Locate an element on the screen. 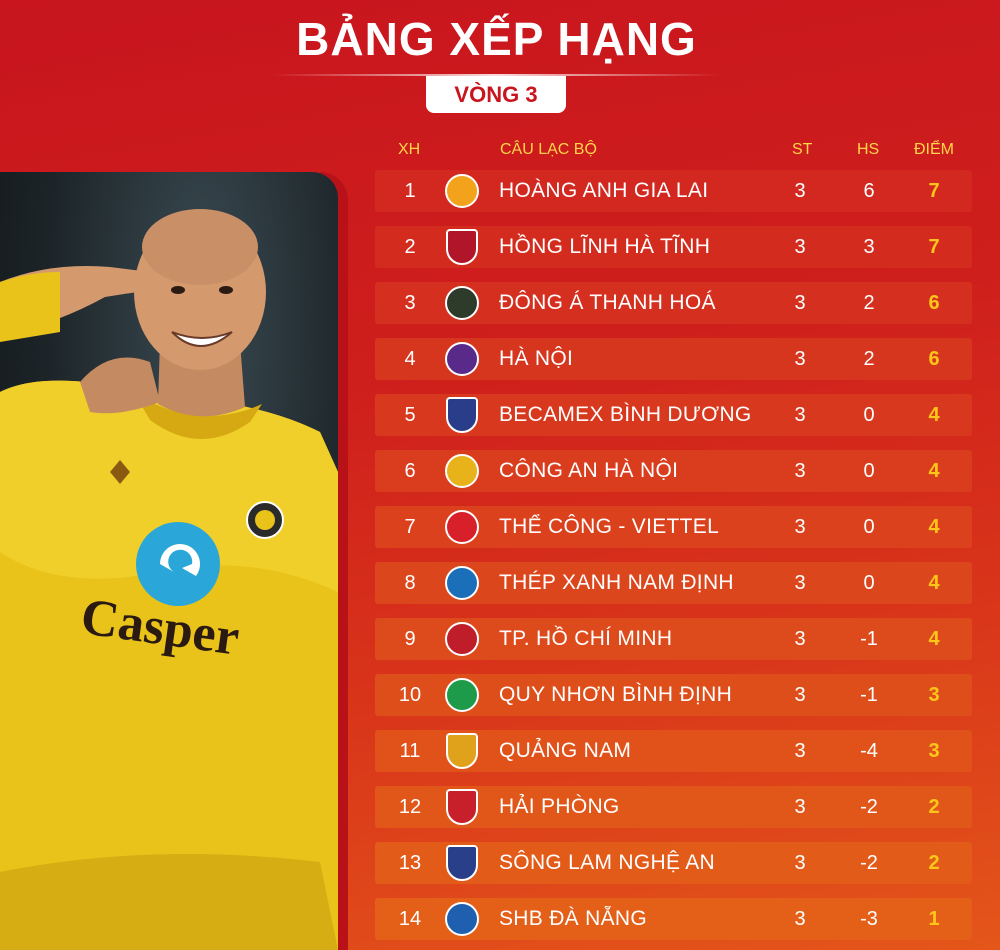 This screenshot has height=950, width=1000. table-row: 5 BECAMEX BÌNH DƯƠNG 3 0 4 is located at coordinates (673, 415).